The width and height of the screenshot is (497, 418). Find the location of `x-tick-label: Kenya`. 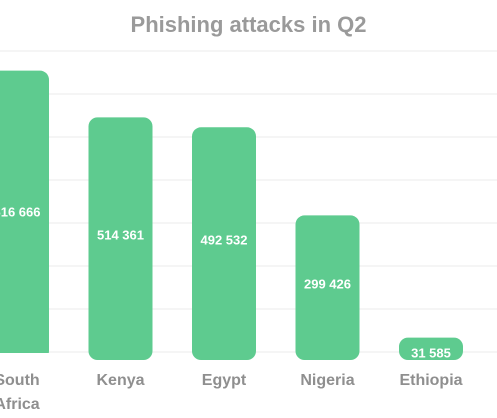

x-tick-label: Kenya is located at coordinates (120, 380).